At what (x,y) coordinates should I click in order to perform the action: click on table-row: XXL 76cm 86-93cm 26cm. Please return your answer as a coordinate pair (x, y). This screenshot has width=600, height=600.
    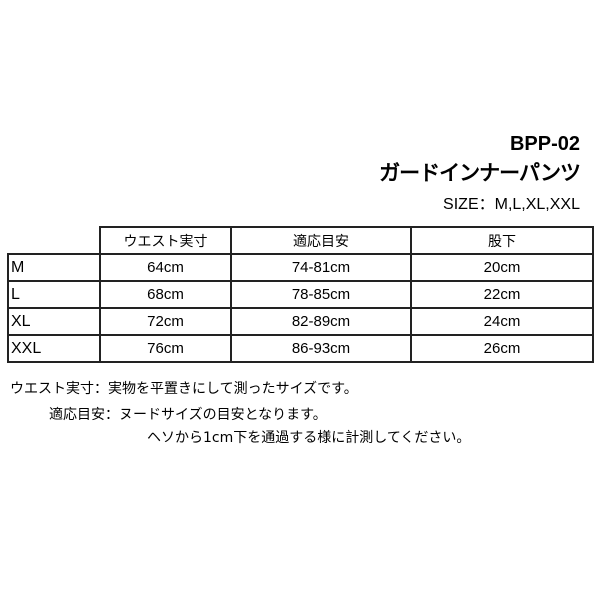
    Looking at the image, I should click on (300, 348).